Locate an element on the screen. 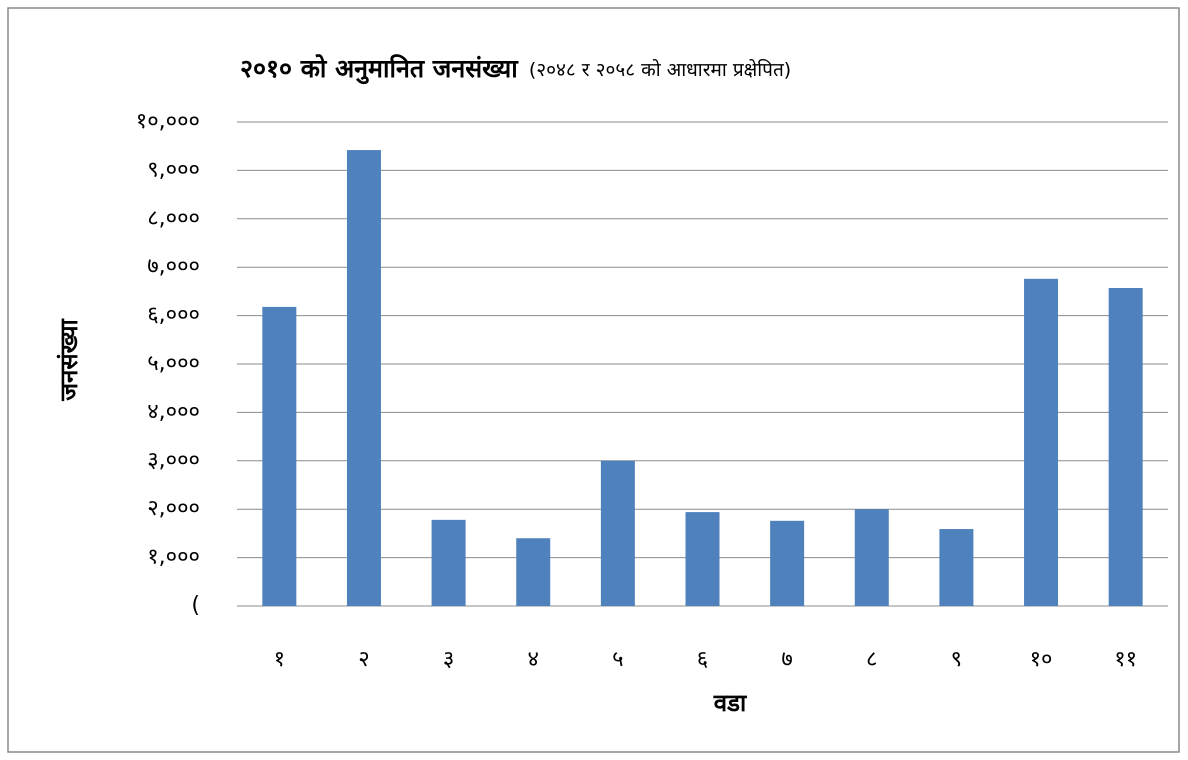 Image resolution: width=1188 pixels, height=760 pixels. x-tick-label: ३ is located at coordinates (448, 659).